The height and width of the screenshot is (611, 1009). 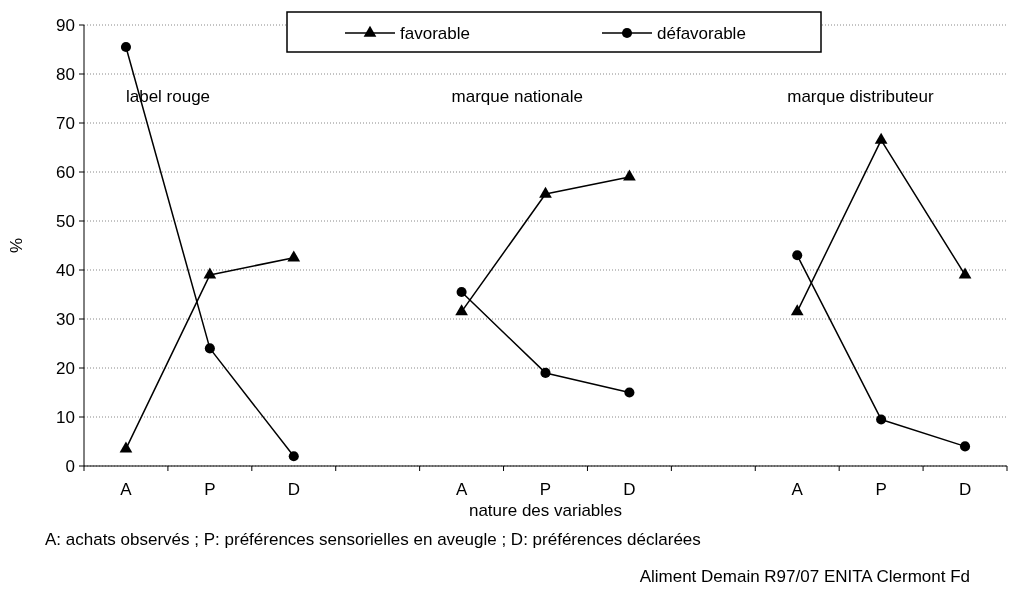 What do you see at coordinates (517, 97) in the screenshot?
I see `annotation: marque nationale` at bounding box center [517, 97].